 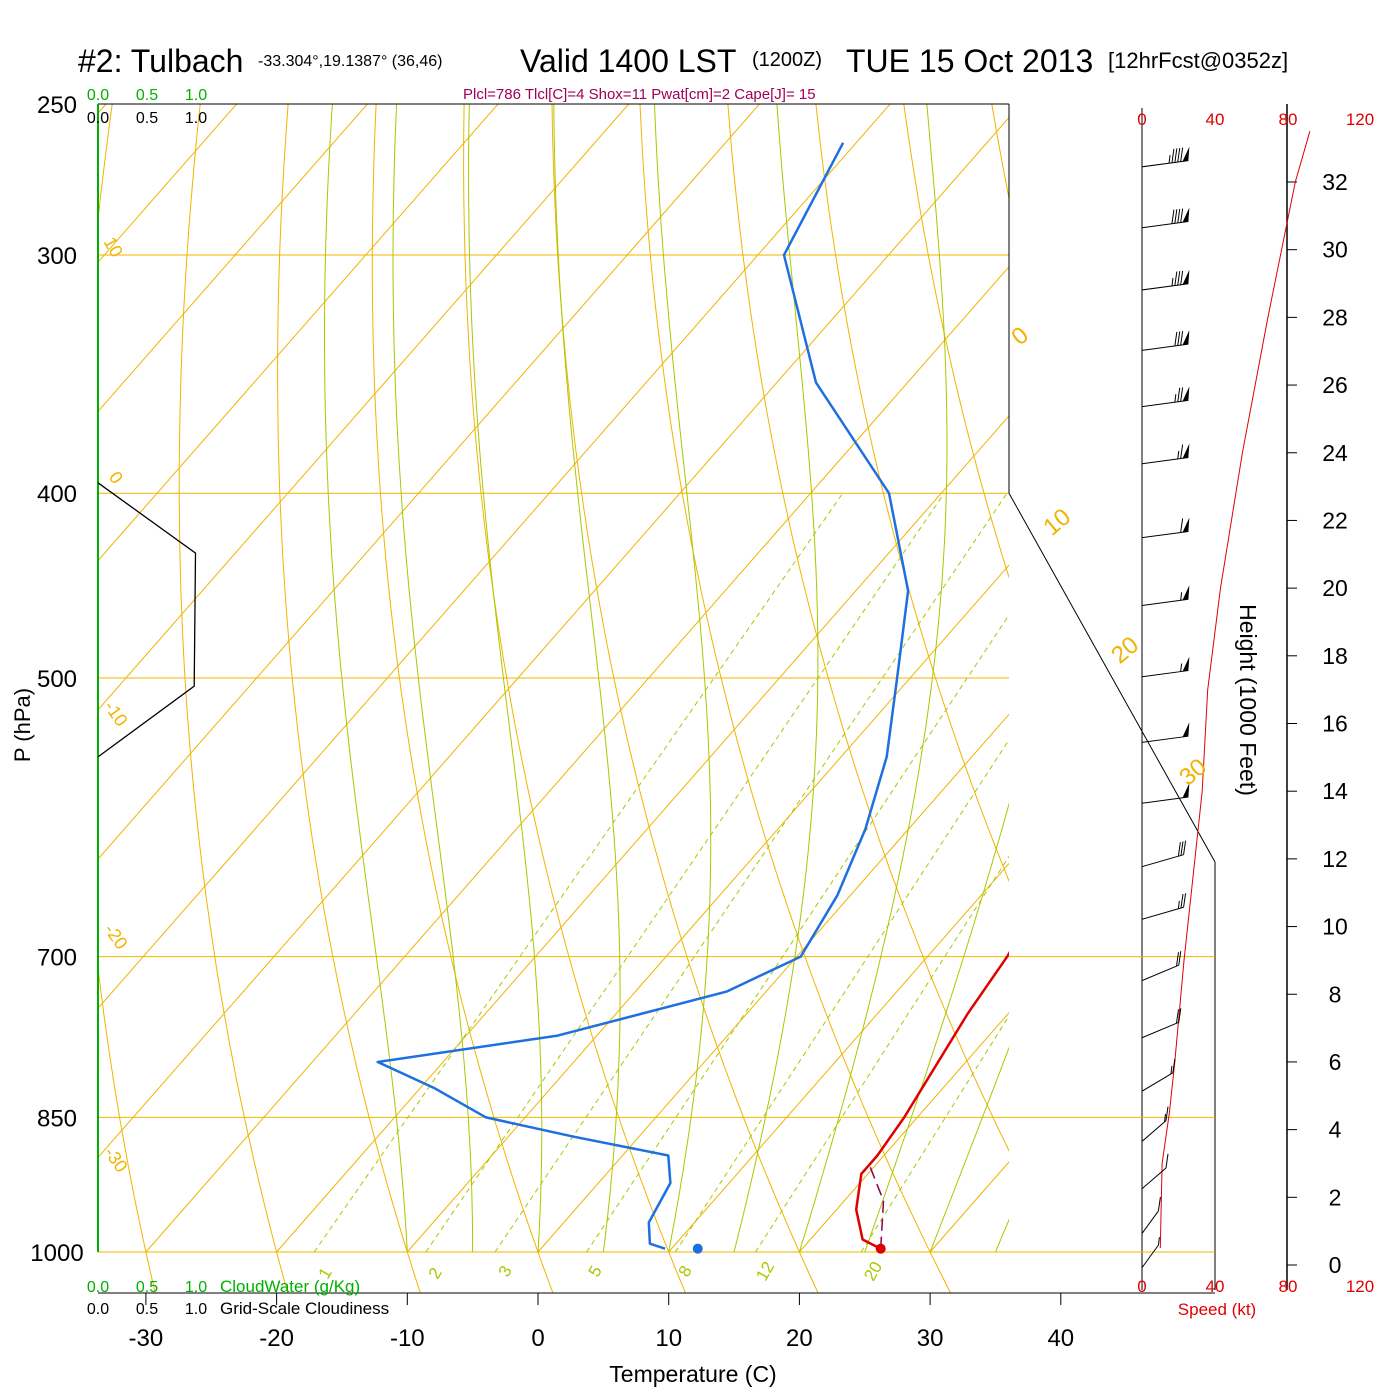 What do you see at coordinates (57, 1118) in the screenshot?
I see `pressure-tick-label: 850` at bounding box center [57, 1118].